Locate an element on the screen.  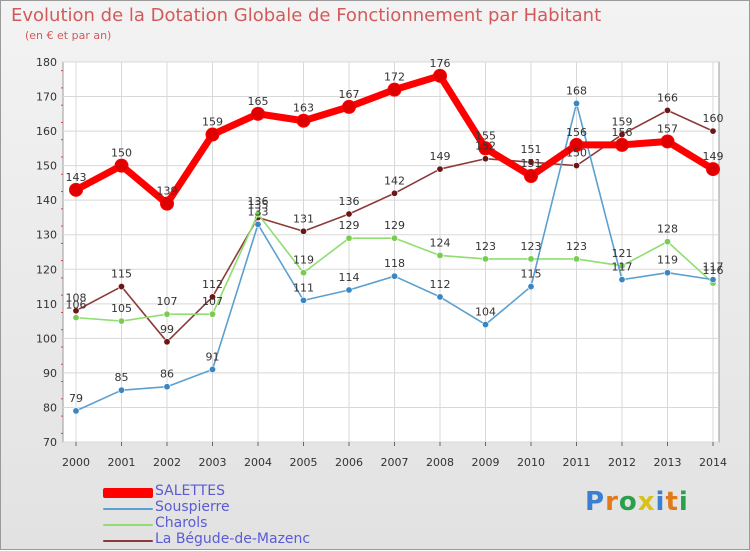
point-la-begude-2001 is located at coordinates (122, 287).